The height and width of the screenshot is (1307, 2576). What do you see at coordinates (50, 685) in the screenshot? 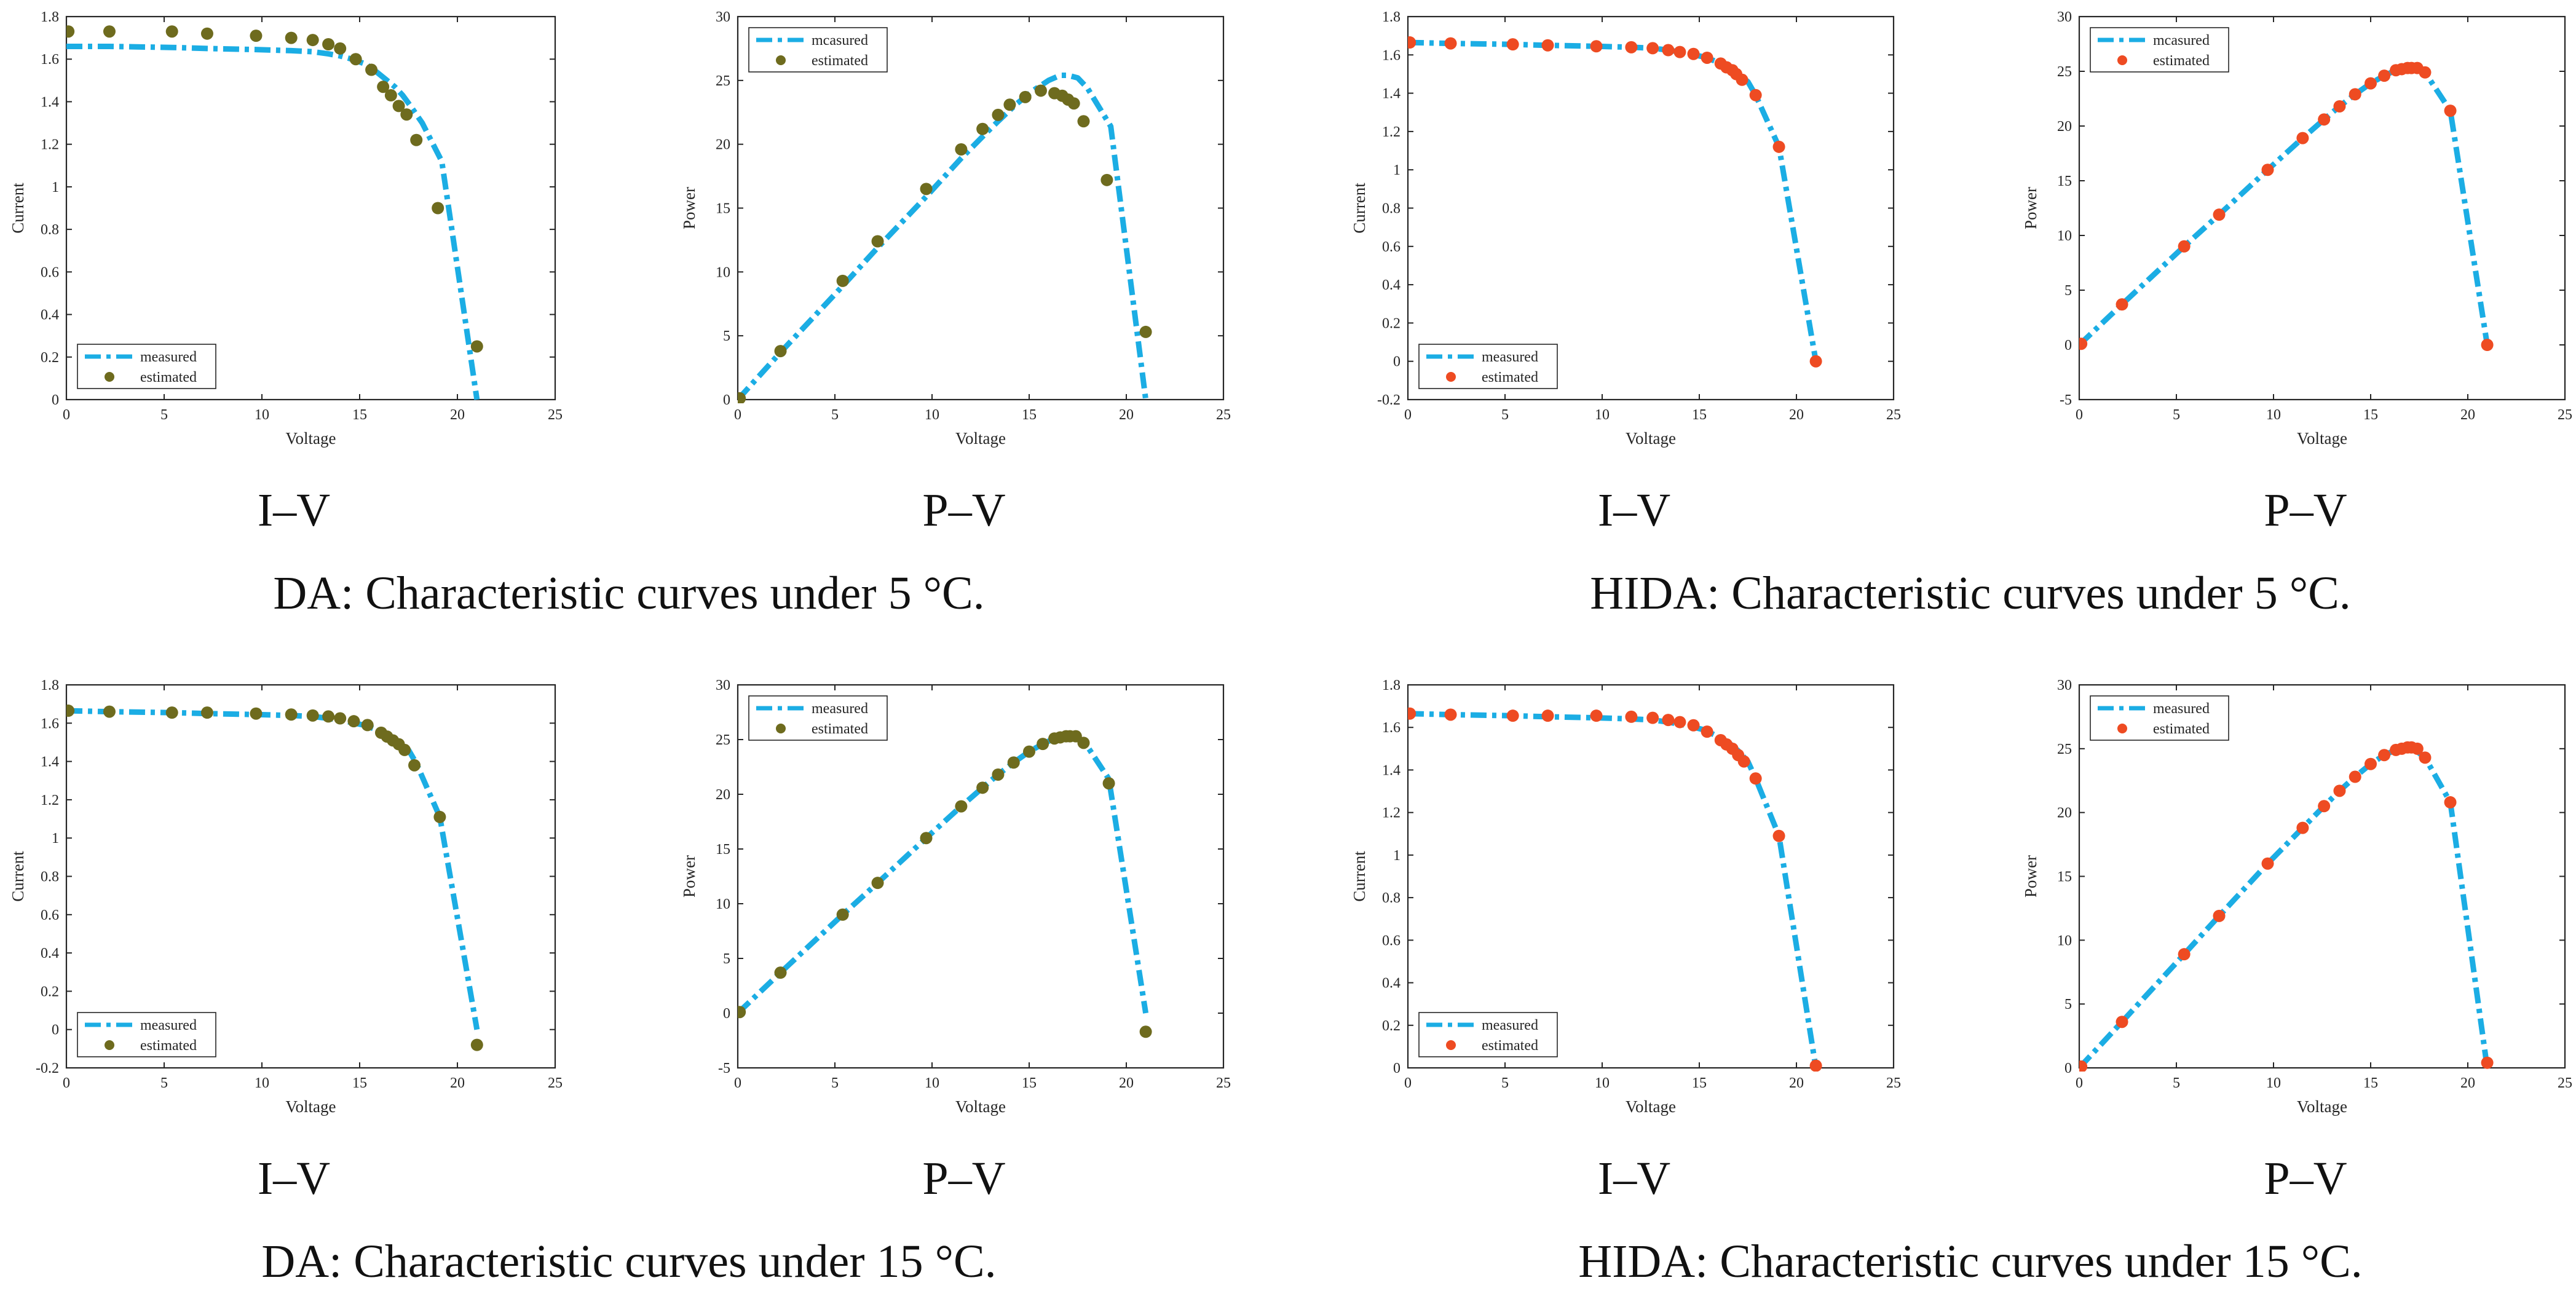
I see `y-tick-label: 1.8` at bounding box center [50, 685].